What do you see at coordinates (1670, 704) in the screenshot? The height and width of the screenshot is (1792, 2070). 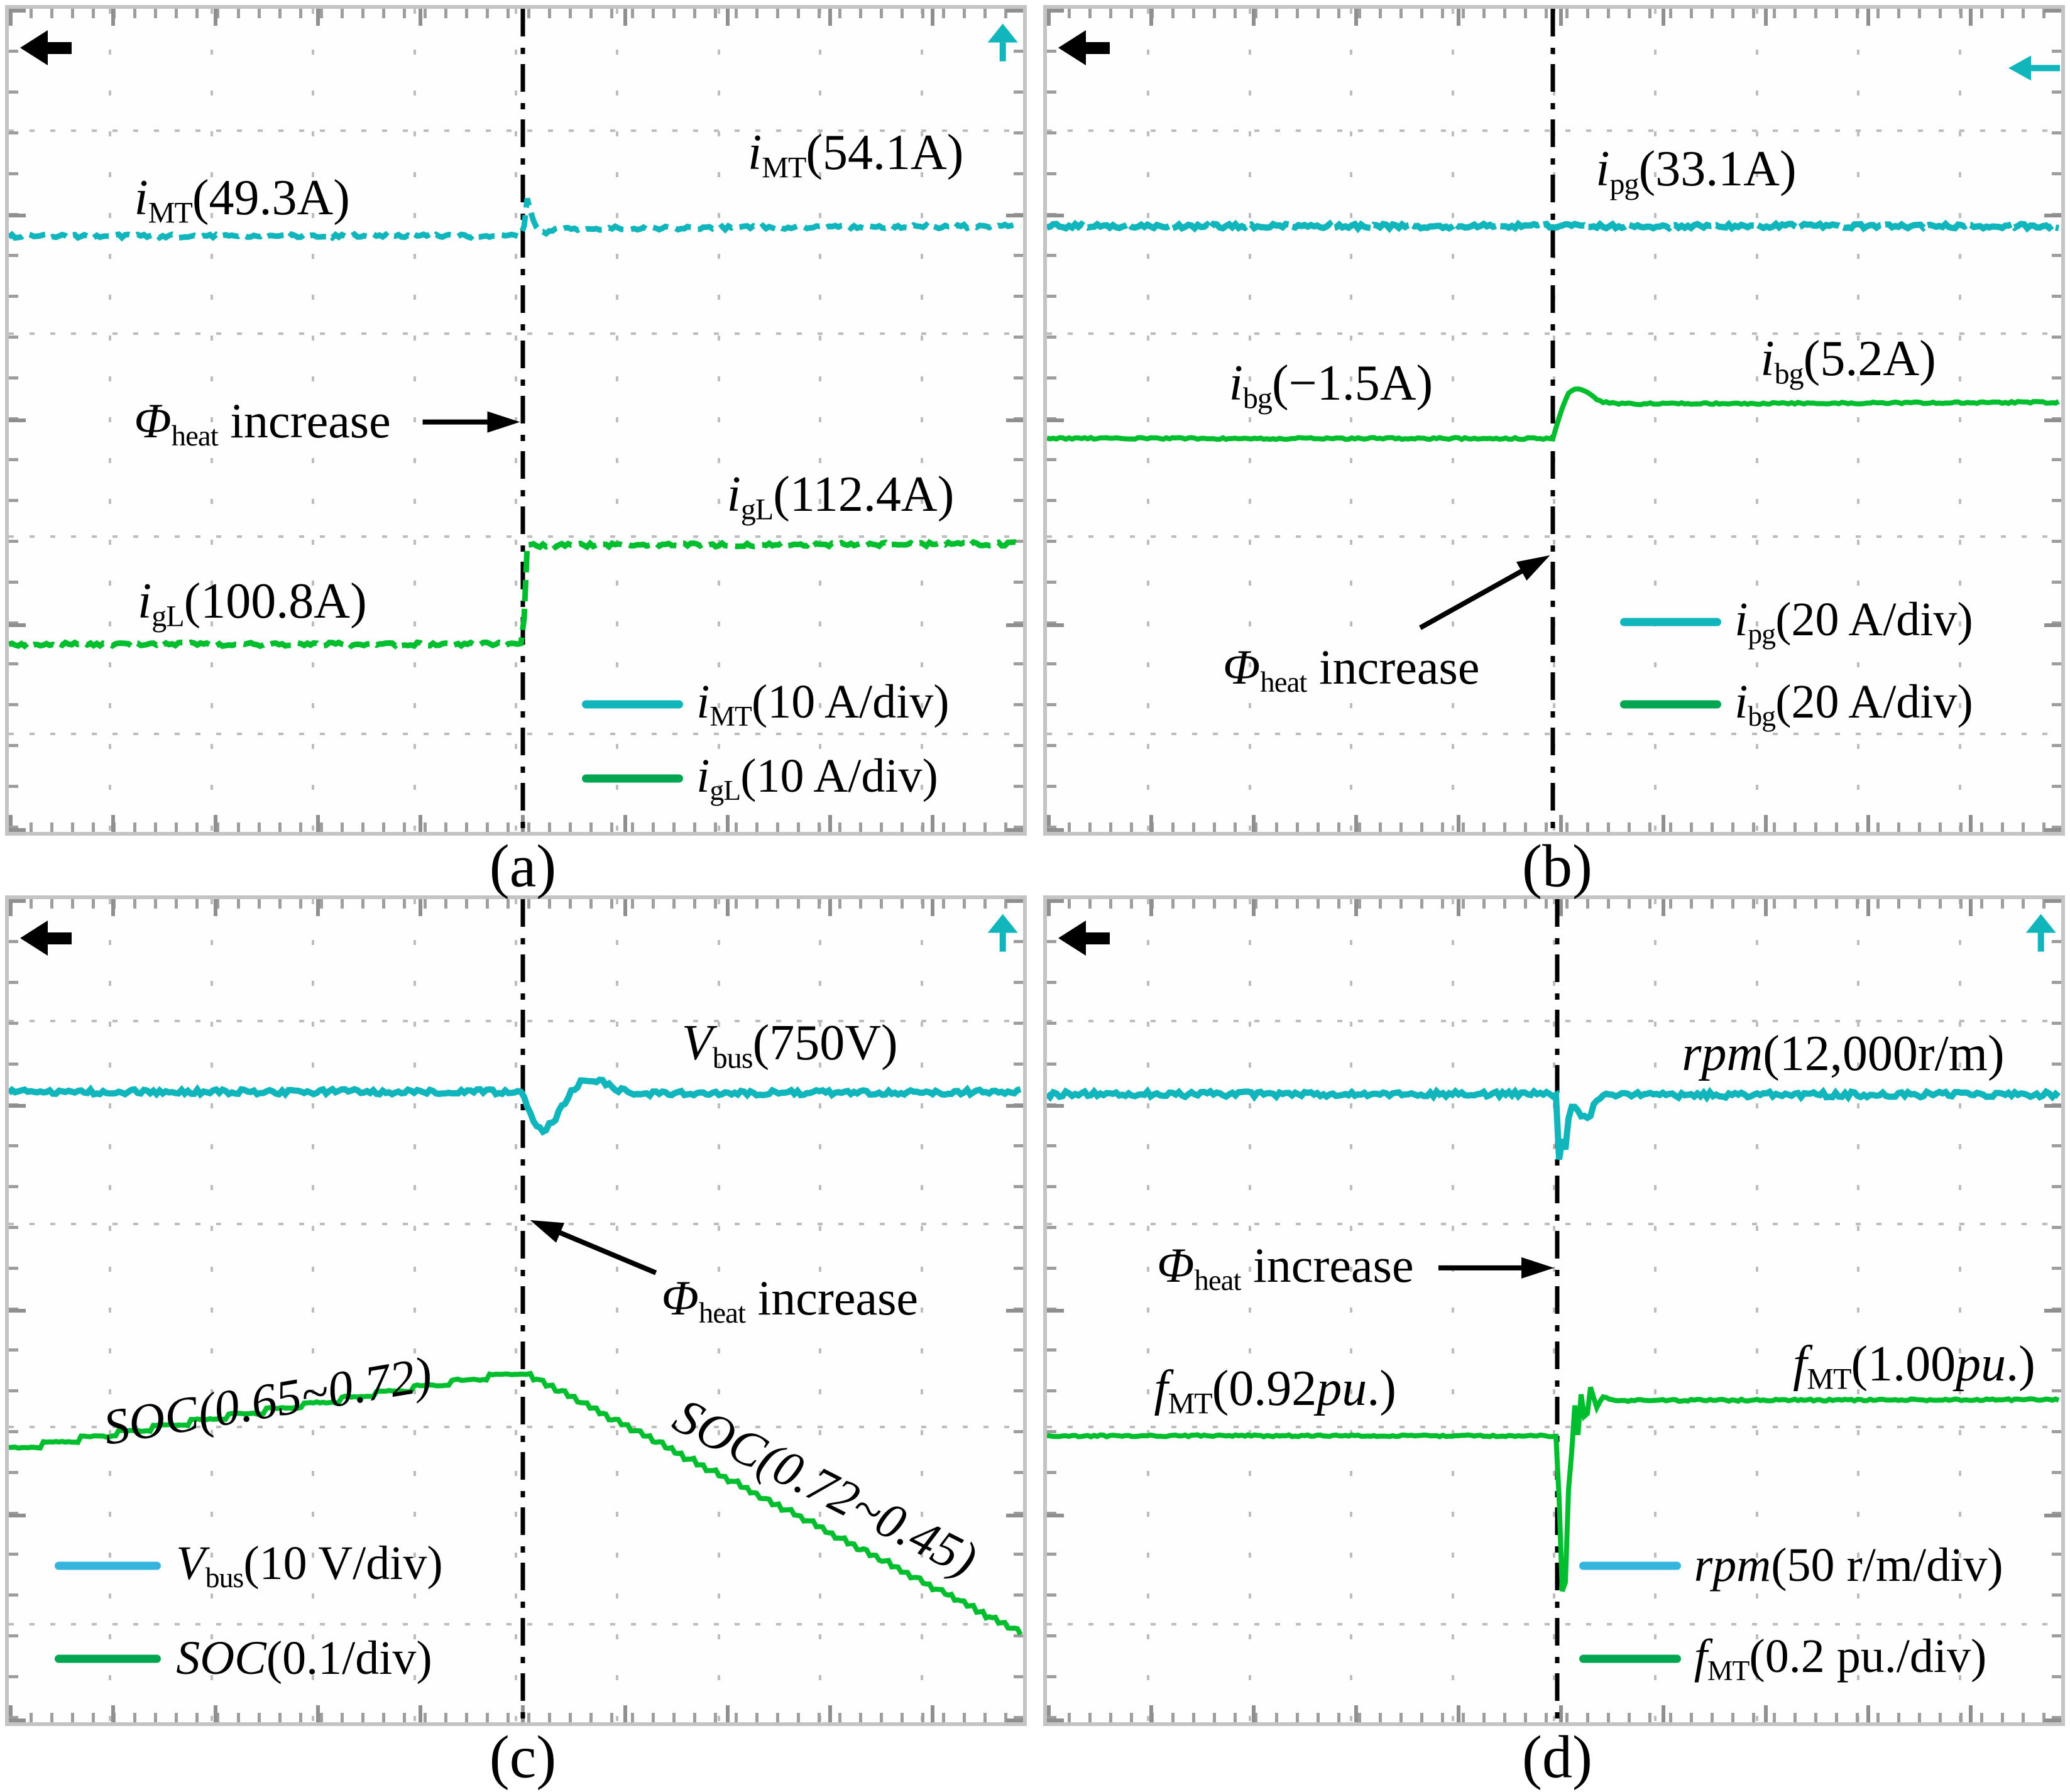 I see `legend-ibg-swatch` at bounding box center [1670, 704].